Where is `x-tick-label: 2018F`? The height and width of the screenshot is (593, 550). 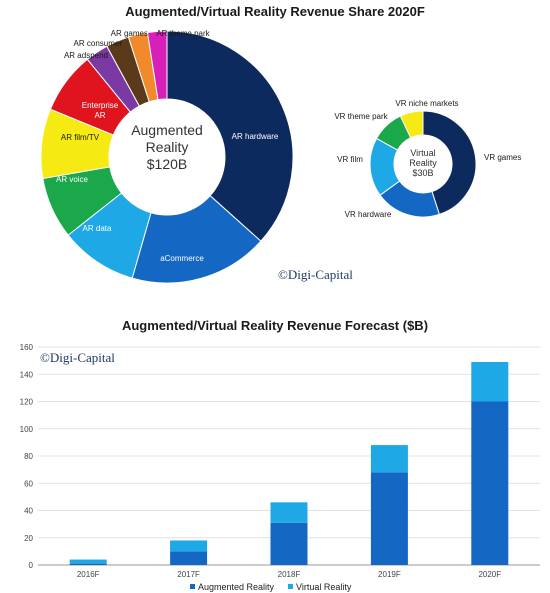
x-tick-label: 2018F is located at coordinates (289, 574).